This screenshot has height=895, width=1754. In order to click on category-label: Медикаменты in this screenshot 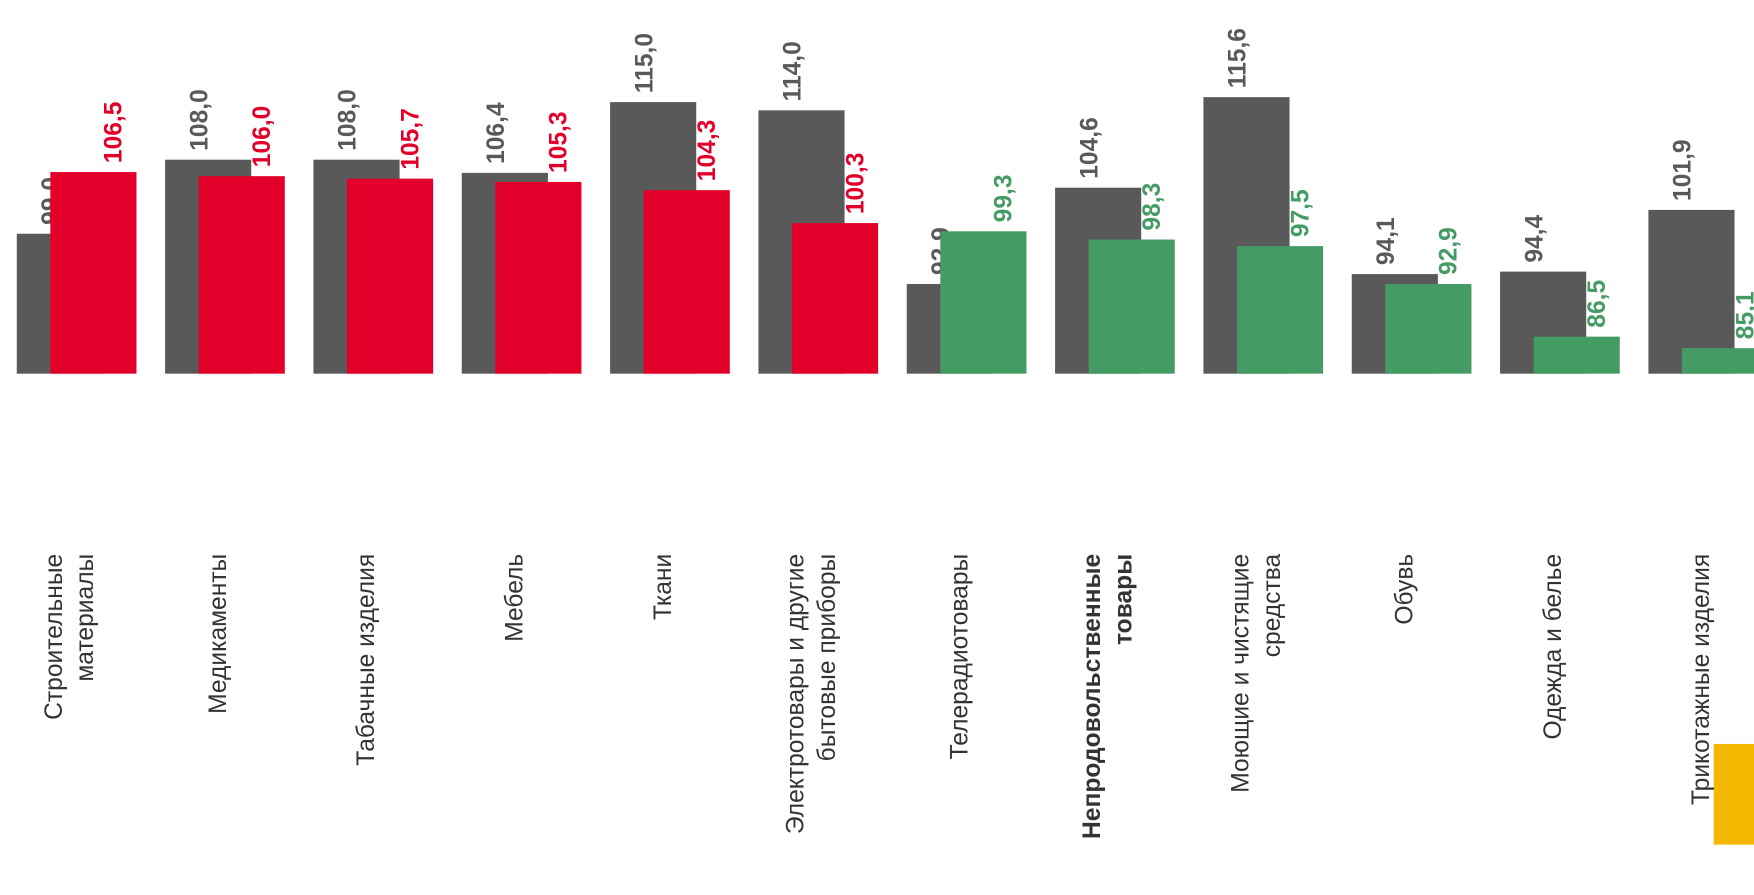, I will do `click(218, 634)`.